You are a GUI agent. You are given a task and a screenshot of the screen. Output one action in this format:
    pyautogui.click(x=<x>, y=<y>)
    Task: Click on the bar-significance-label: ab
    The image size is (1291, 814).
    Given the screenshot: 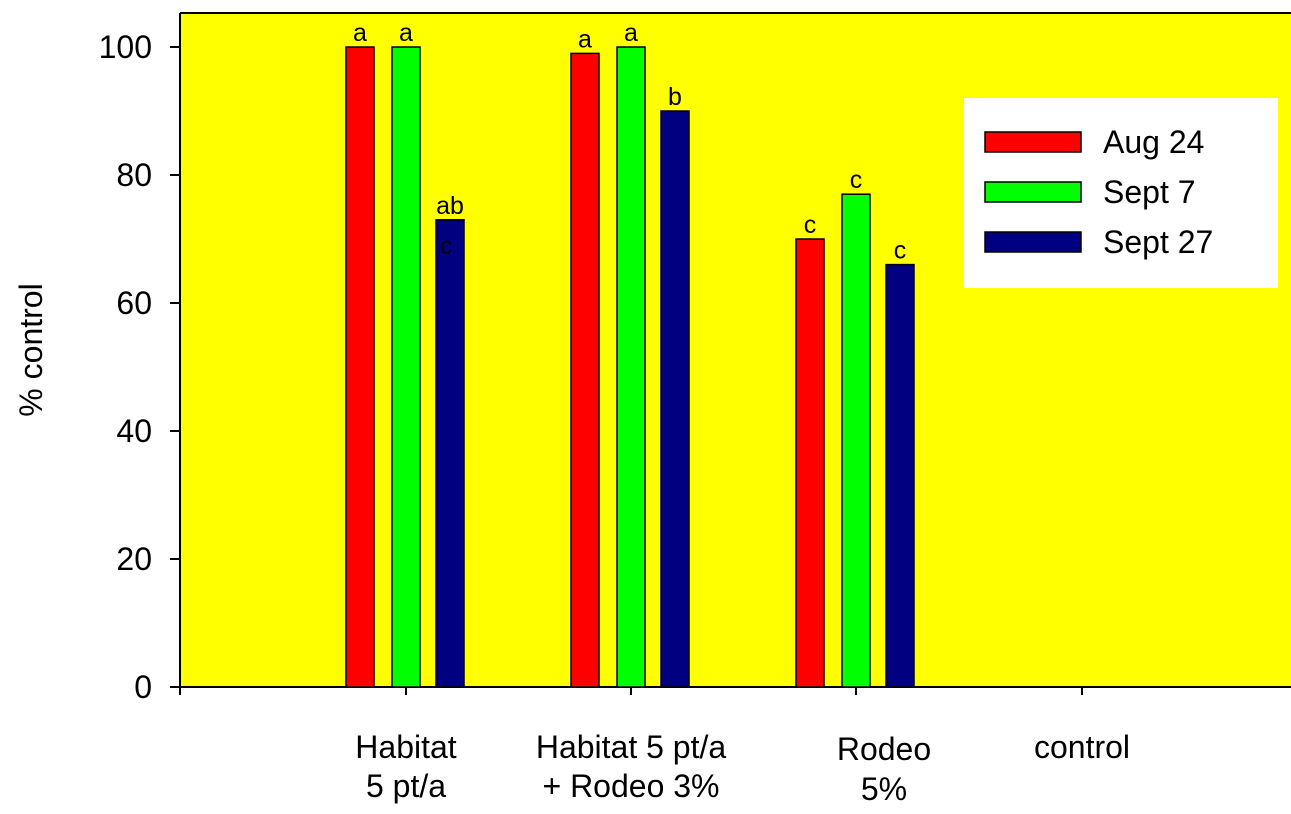 What is the action you would take?
    pyautogui.click(x=450, y=206)
    